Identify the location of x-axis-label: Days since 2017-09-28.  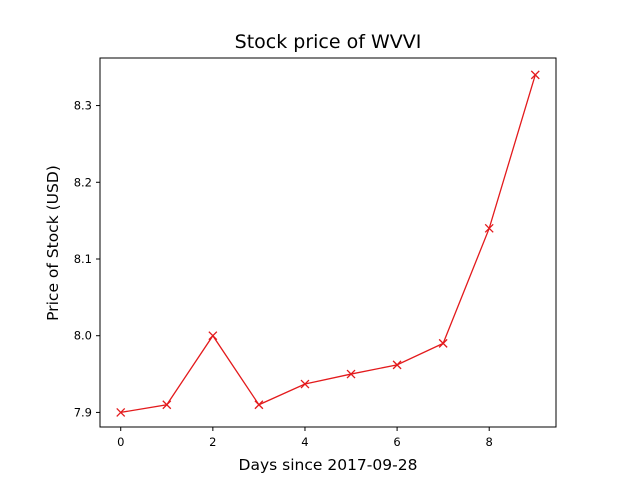
(328, 465).